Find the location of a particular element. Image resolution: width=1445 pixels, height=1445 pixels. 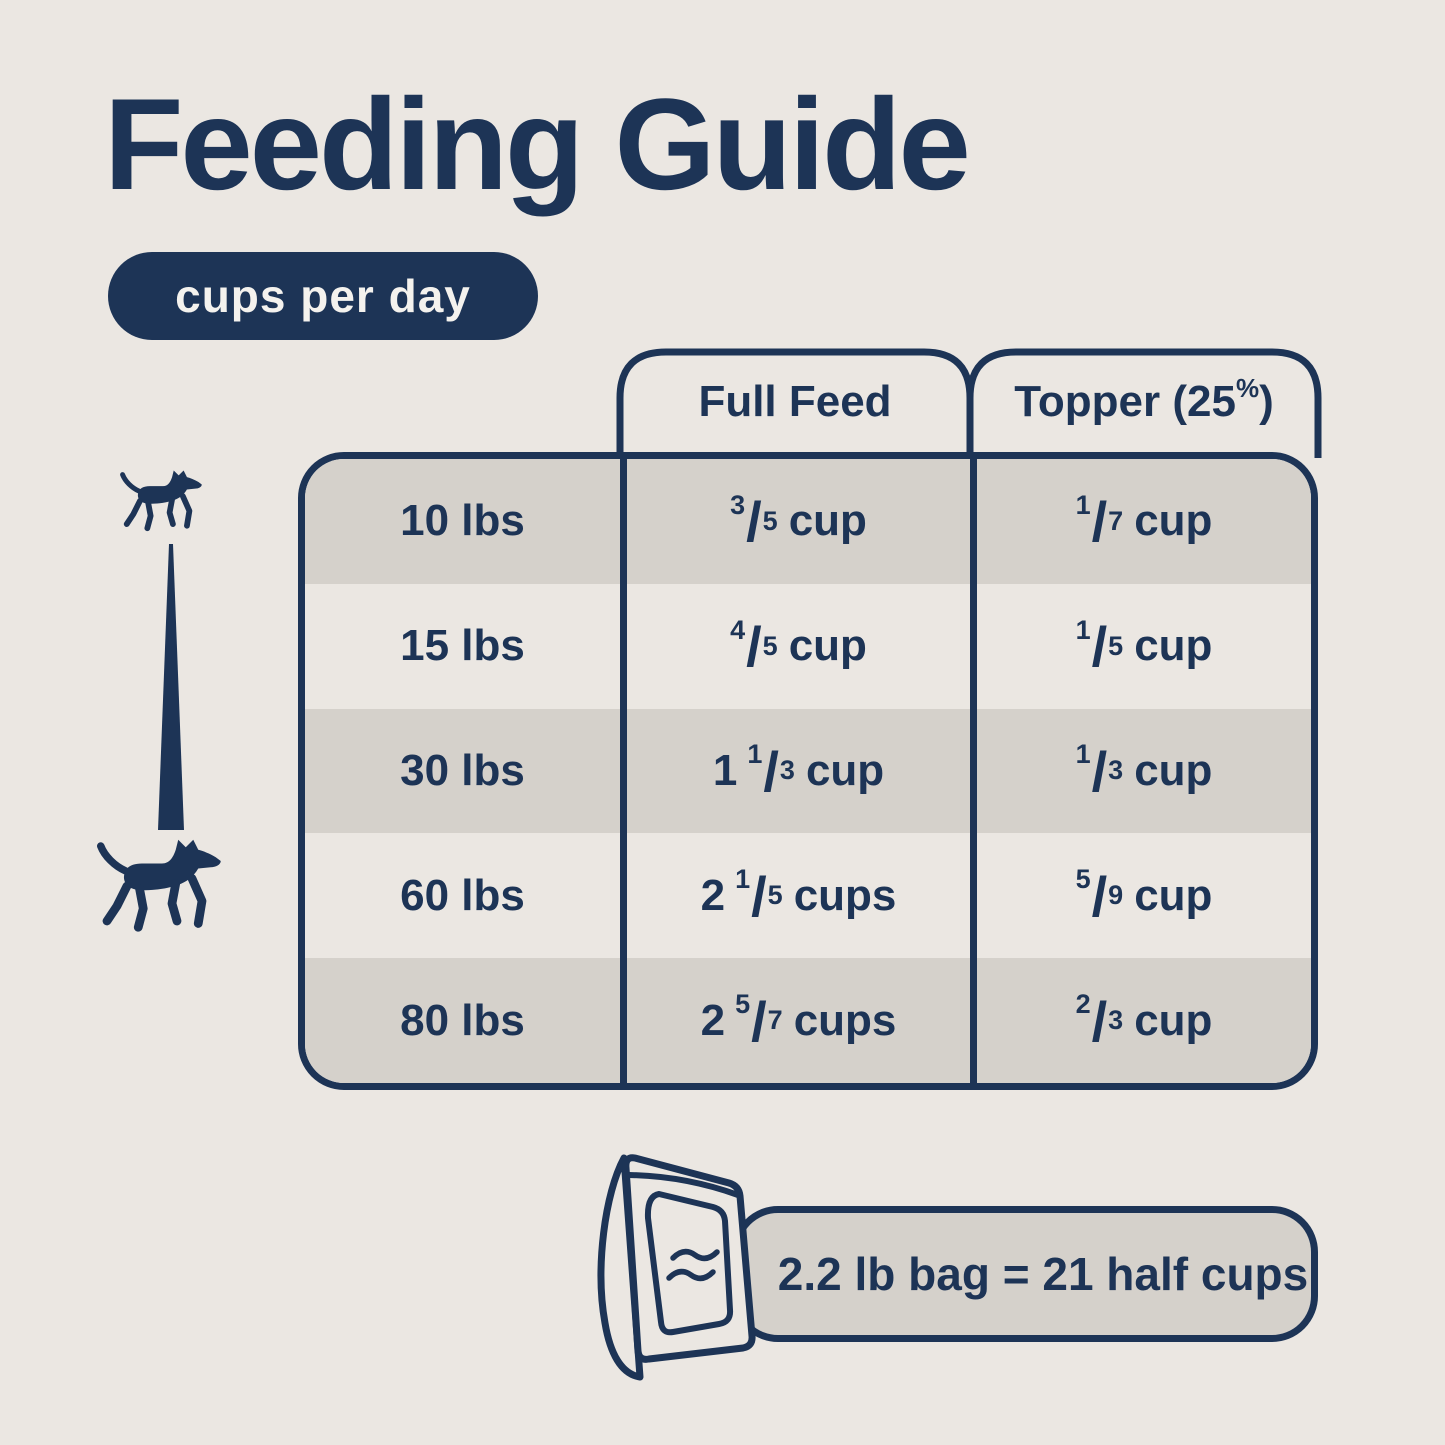

table-row: 80 lbs 2 5/7 cups 2/3 cup is located at coordinates (808, 1020).